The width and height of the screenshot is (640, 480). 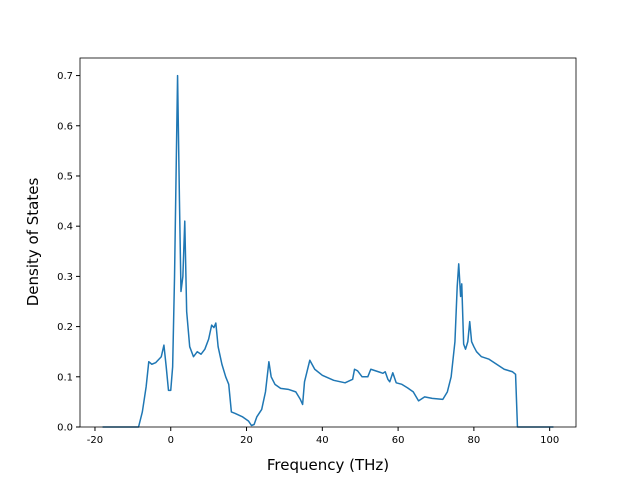 I want to click on x-tick-label: 60, so click(x=398, y=440).